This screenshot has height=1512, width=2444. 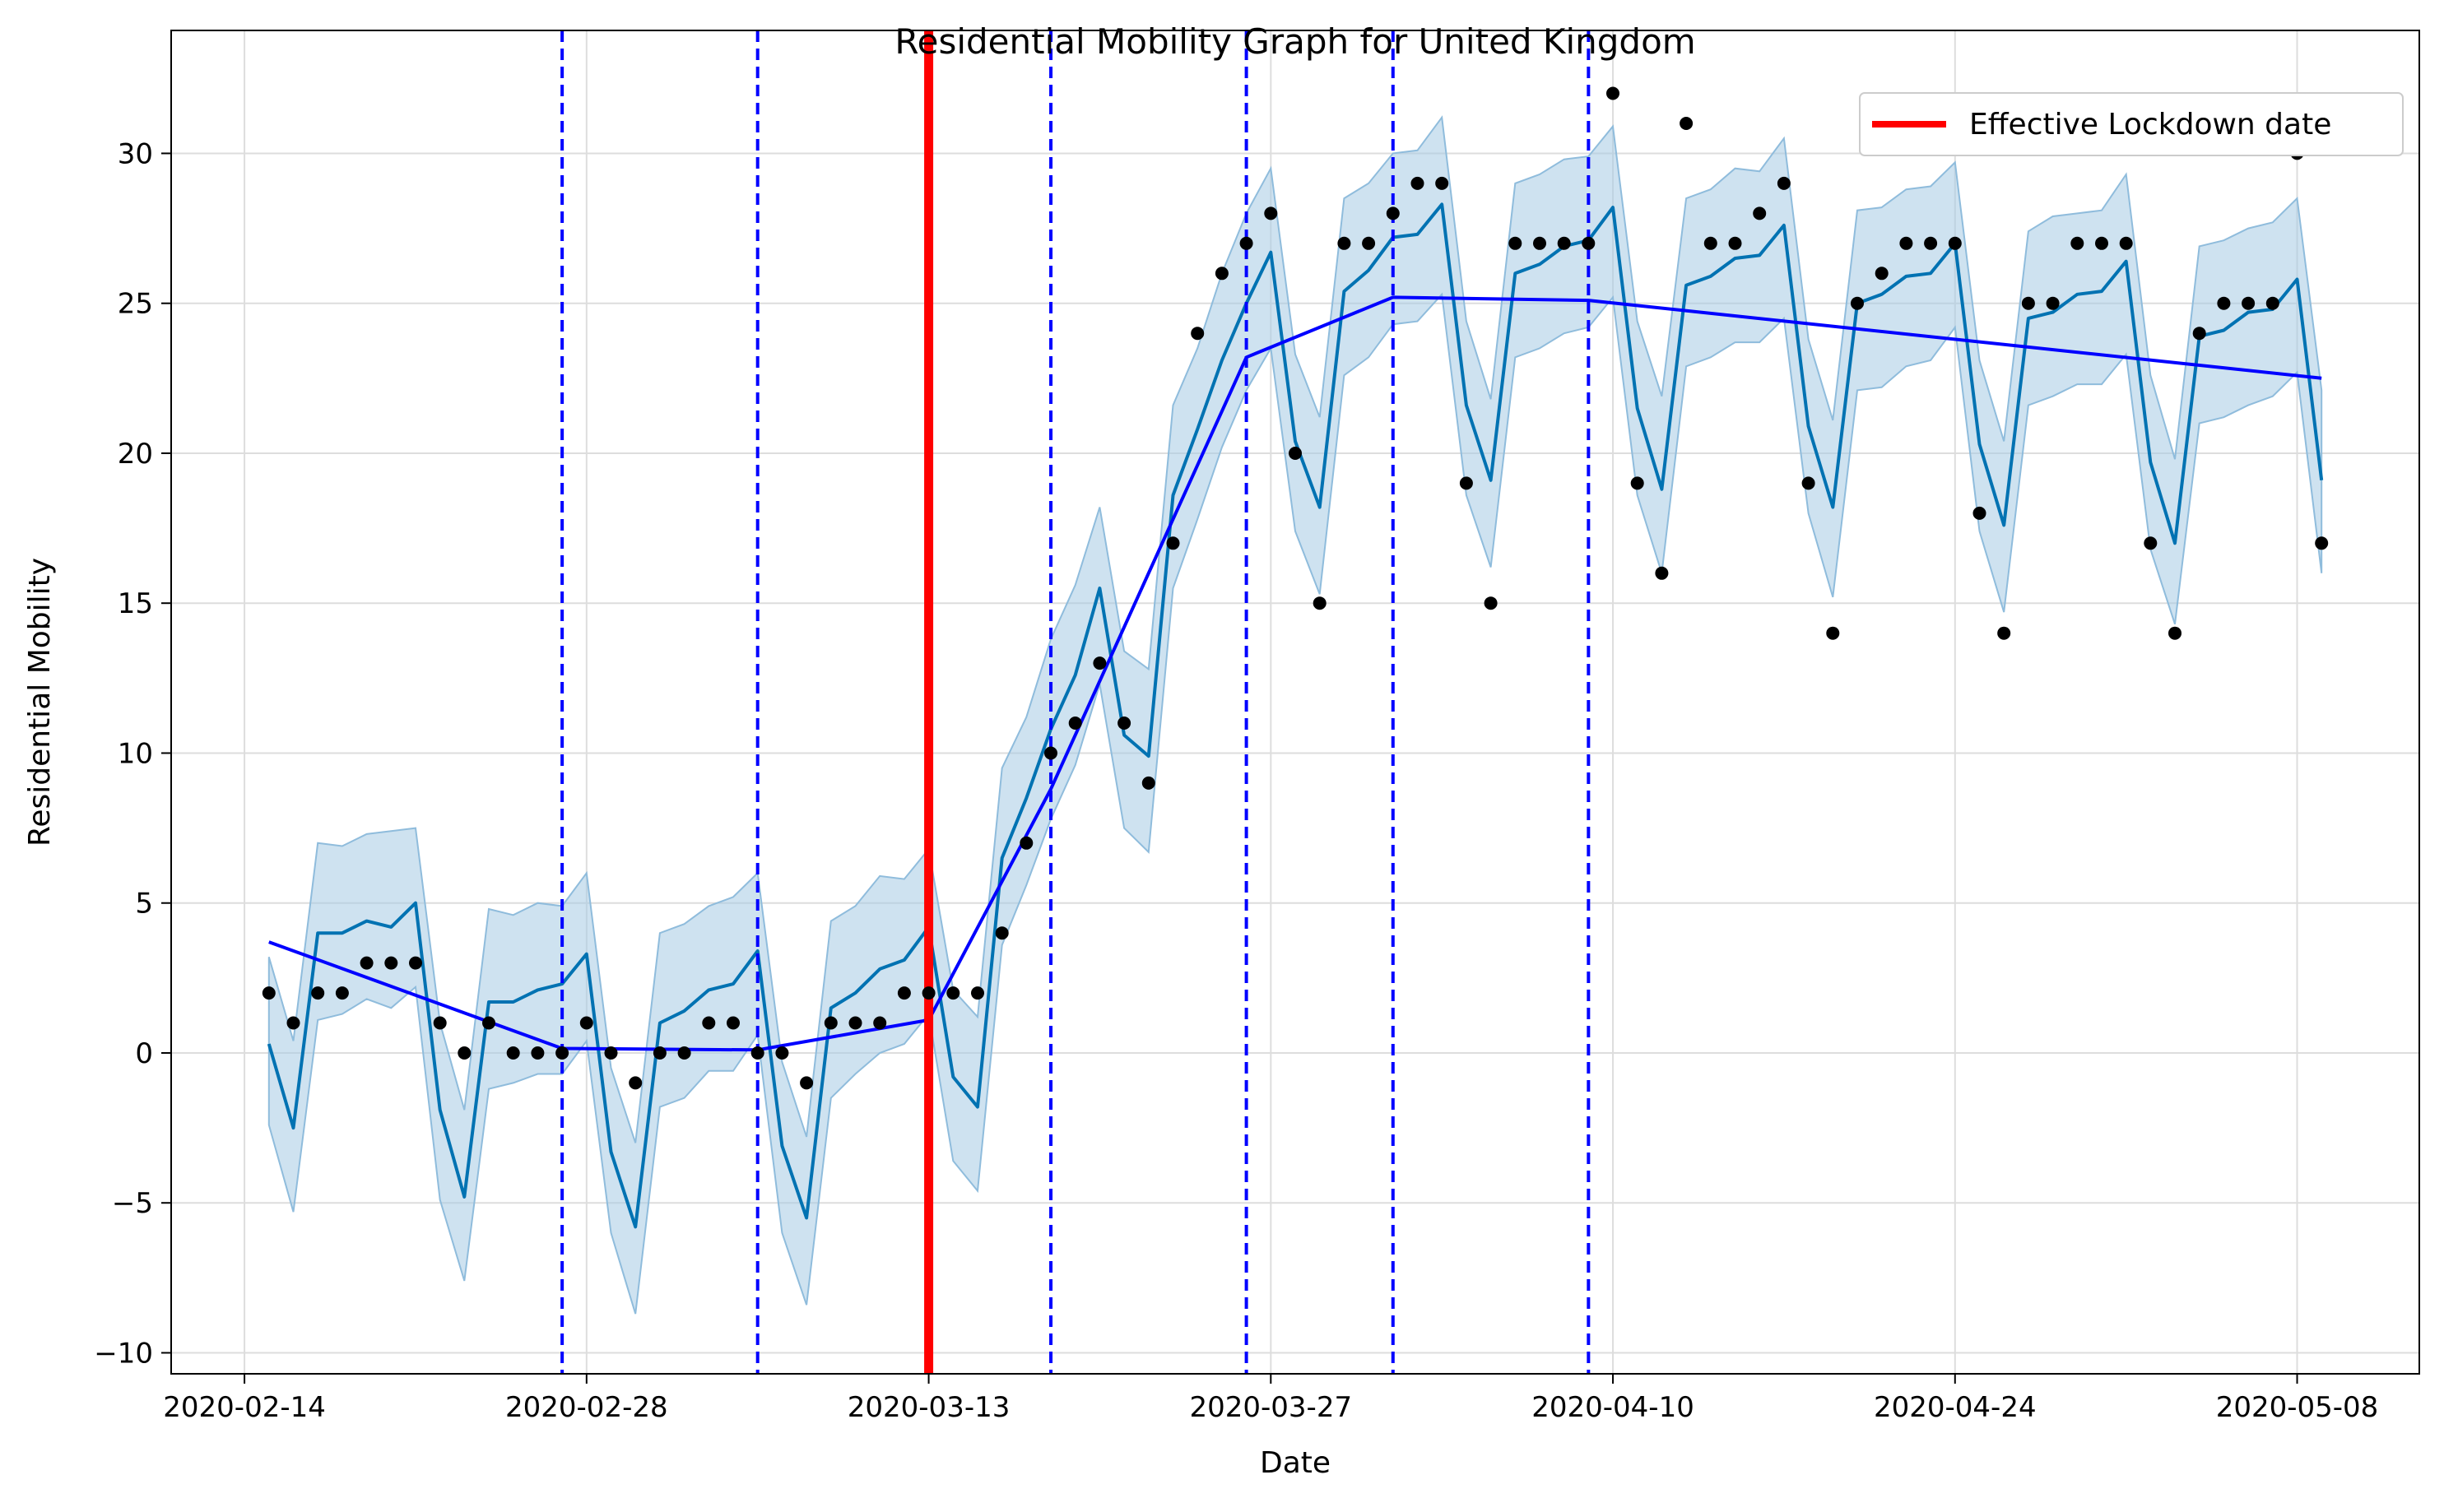 What do you see at coordinates (40, 702) in the screenshot?
I see `y-axis-label: Residential Mobility` at bounding box center [40, 702].